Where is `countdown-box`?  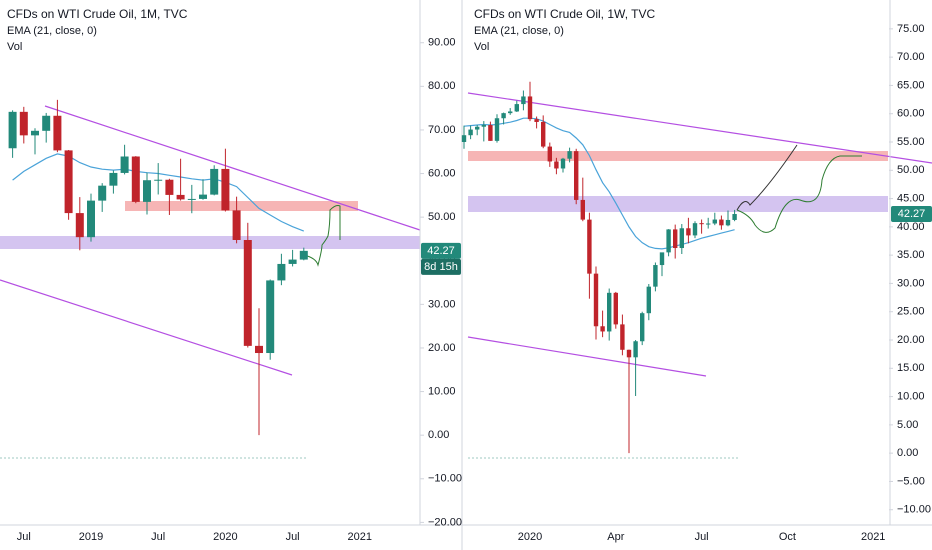
countdown-box is located at coordinates (441, 266).